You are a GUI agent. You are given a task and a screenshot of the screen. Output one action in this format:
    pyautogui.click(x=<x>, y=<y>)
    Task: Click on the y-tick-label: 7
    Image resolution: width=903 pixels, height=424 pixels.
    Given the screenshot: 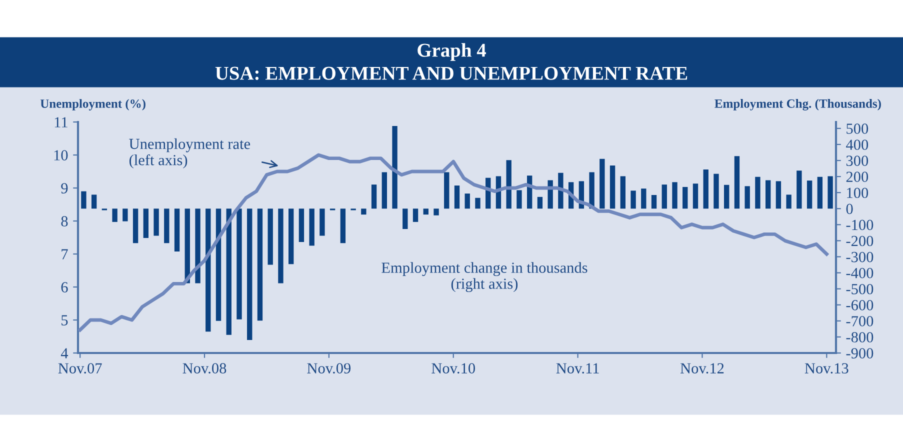 What is the action you would take?
    pyautogui.click(x=65, y=254)
    